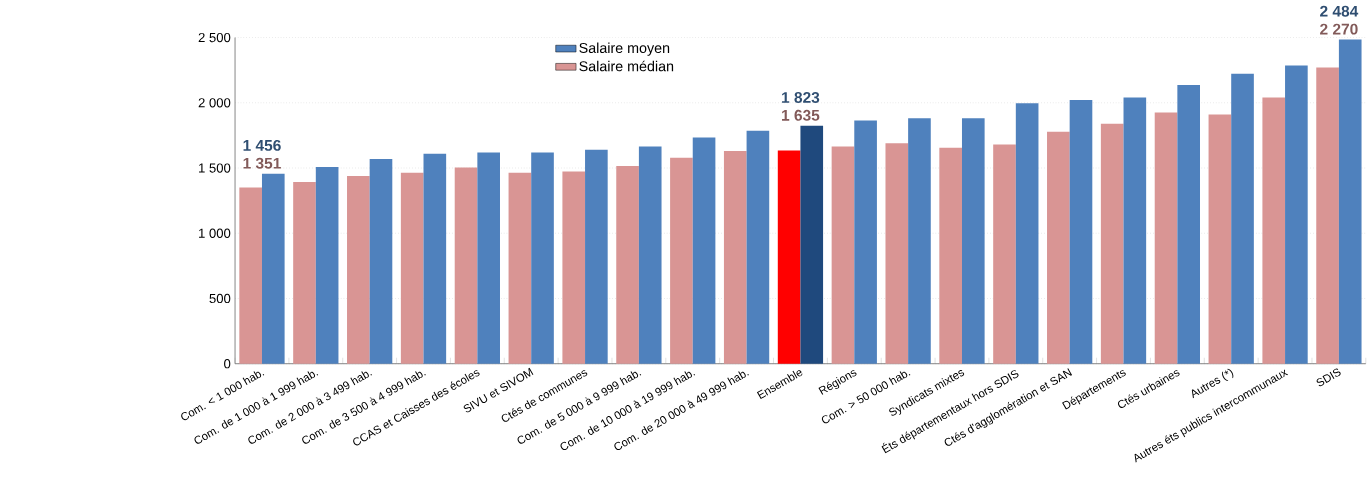  What do you see at coordinates (626, 66) in the screenshot?
I see `legend-label: Salaire médian` at bounding box center [626, 66].